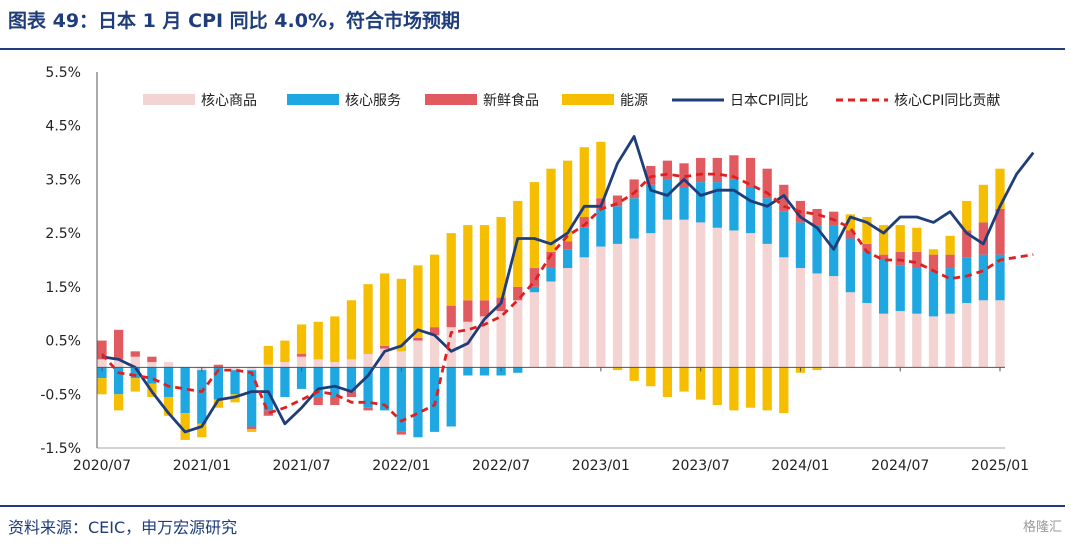 The height and width of the screenshot is (544, 1080). Describe the element at coordinates (63, 234) in the screenshot. I see `y-tick-label: 2.5%` at that location.